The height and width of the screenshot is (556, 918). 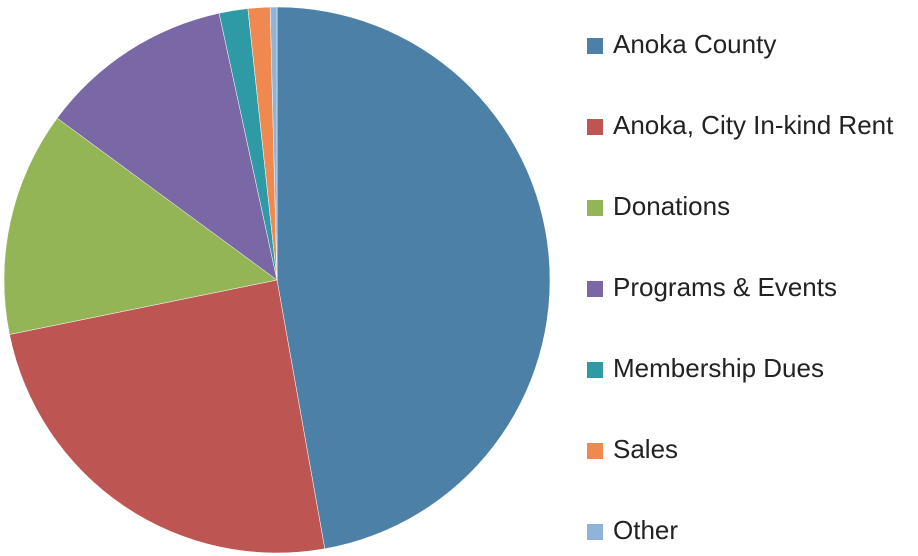 What do you see at coordinates (718, 368) in the screenshot?
I see `legend-label: Membership Dues` at bounding box center [718, 368].